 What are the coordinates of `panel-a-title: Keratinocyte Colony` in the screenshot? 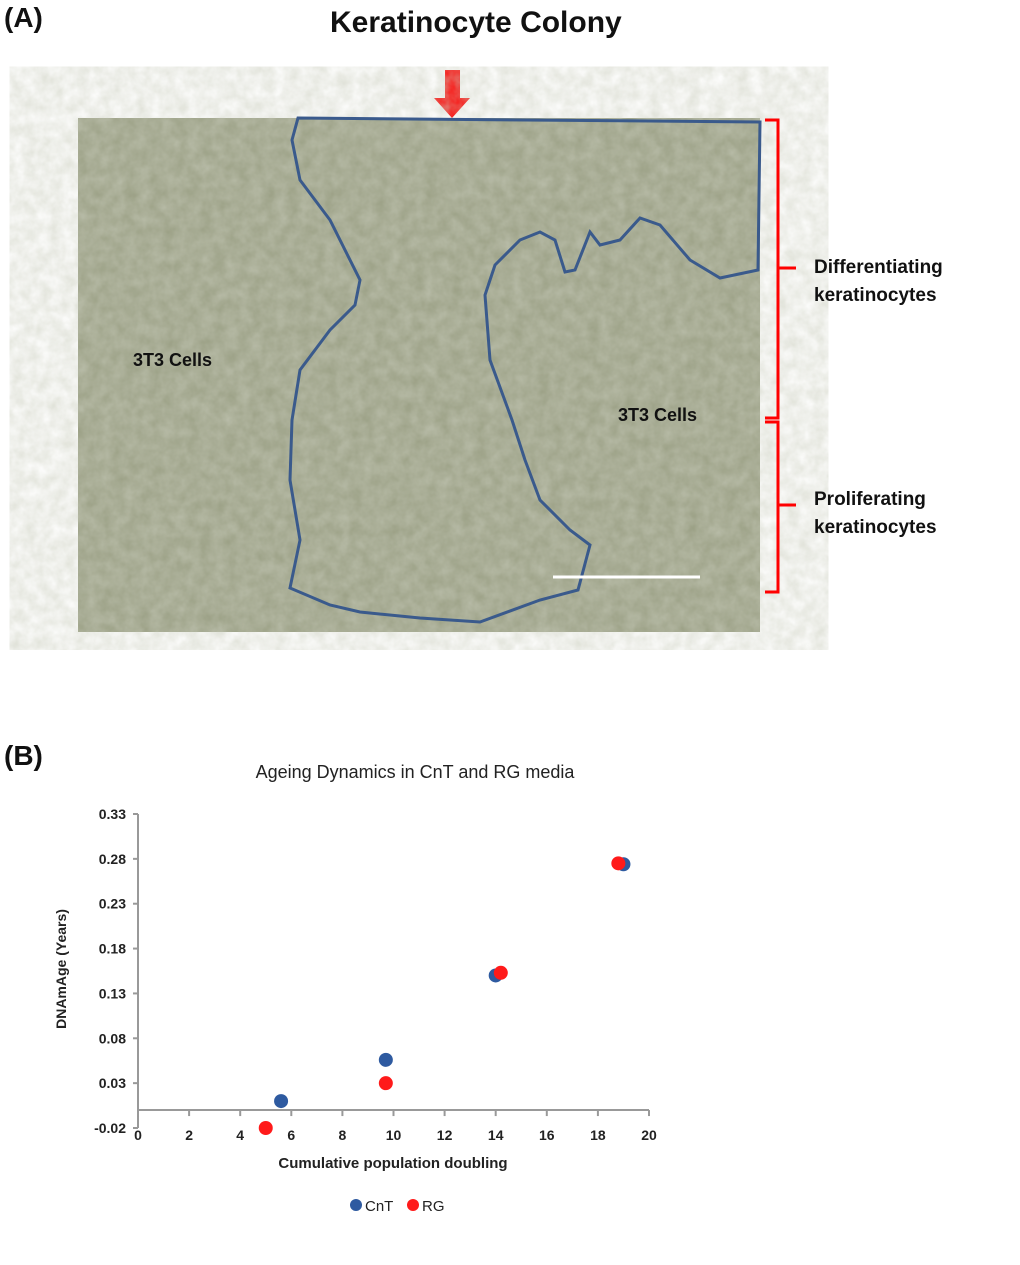 It's located at (476, 22).